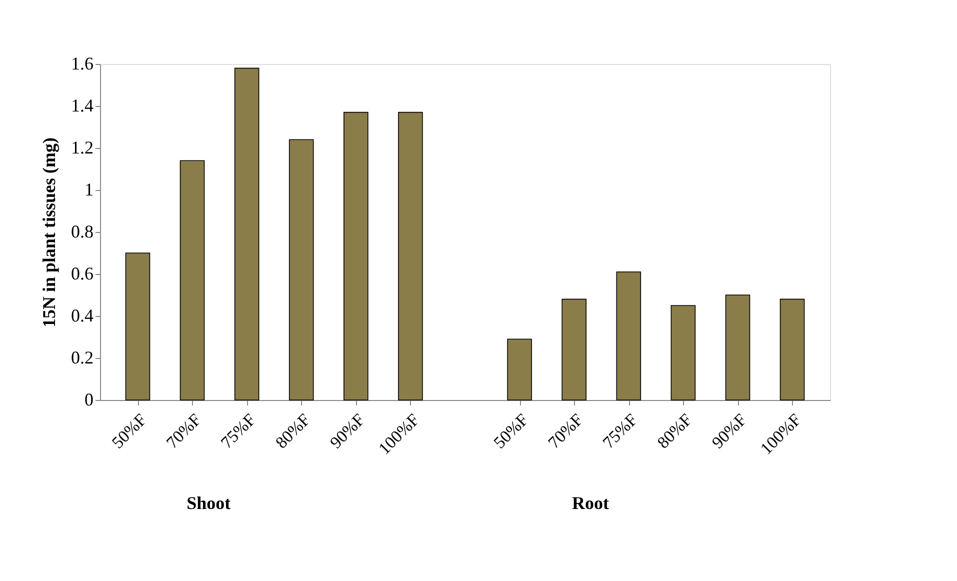 Image resolution: width=957 pixels, height=581 pixels. What do you see at coordinates (82, 232) in the screenshot?
I see `y-tick-label: 0.8` at bounding box center [82, 232].